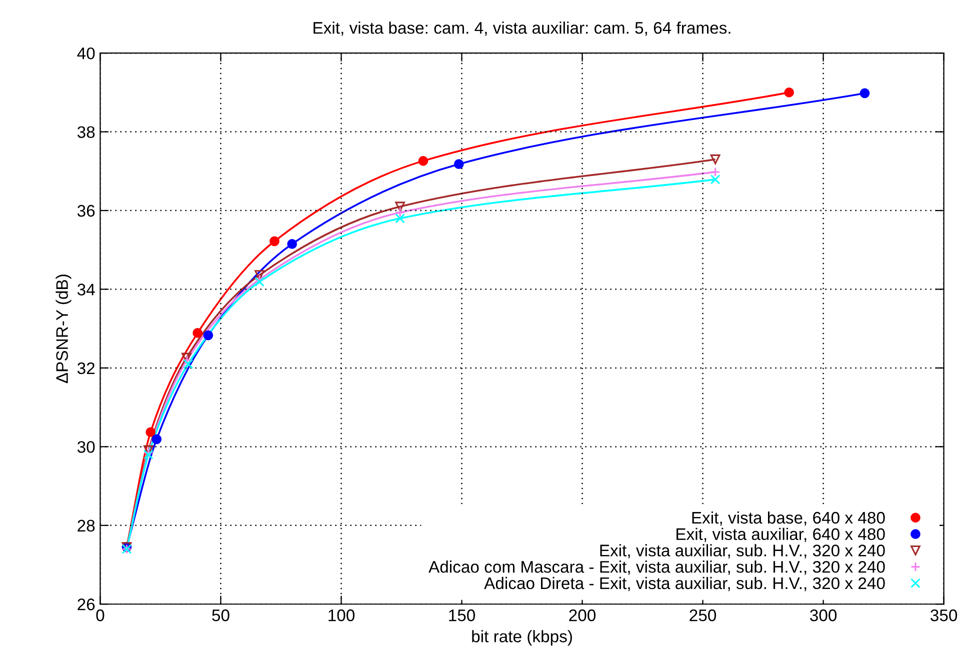  What do you see at coordinates (656, 567) in the screenshot?
I see `legend-label: Adicao com Mascara - Exit, vista auxiliar, sub. H.V., 320 x 240` at bounding box center [656, 567].